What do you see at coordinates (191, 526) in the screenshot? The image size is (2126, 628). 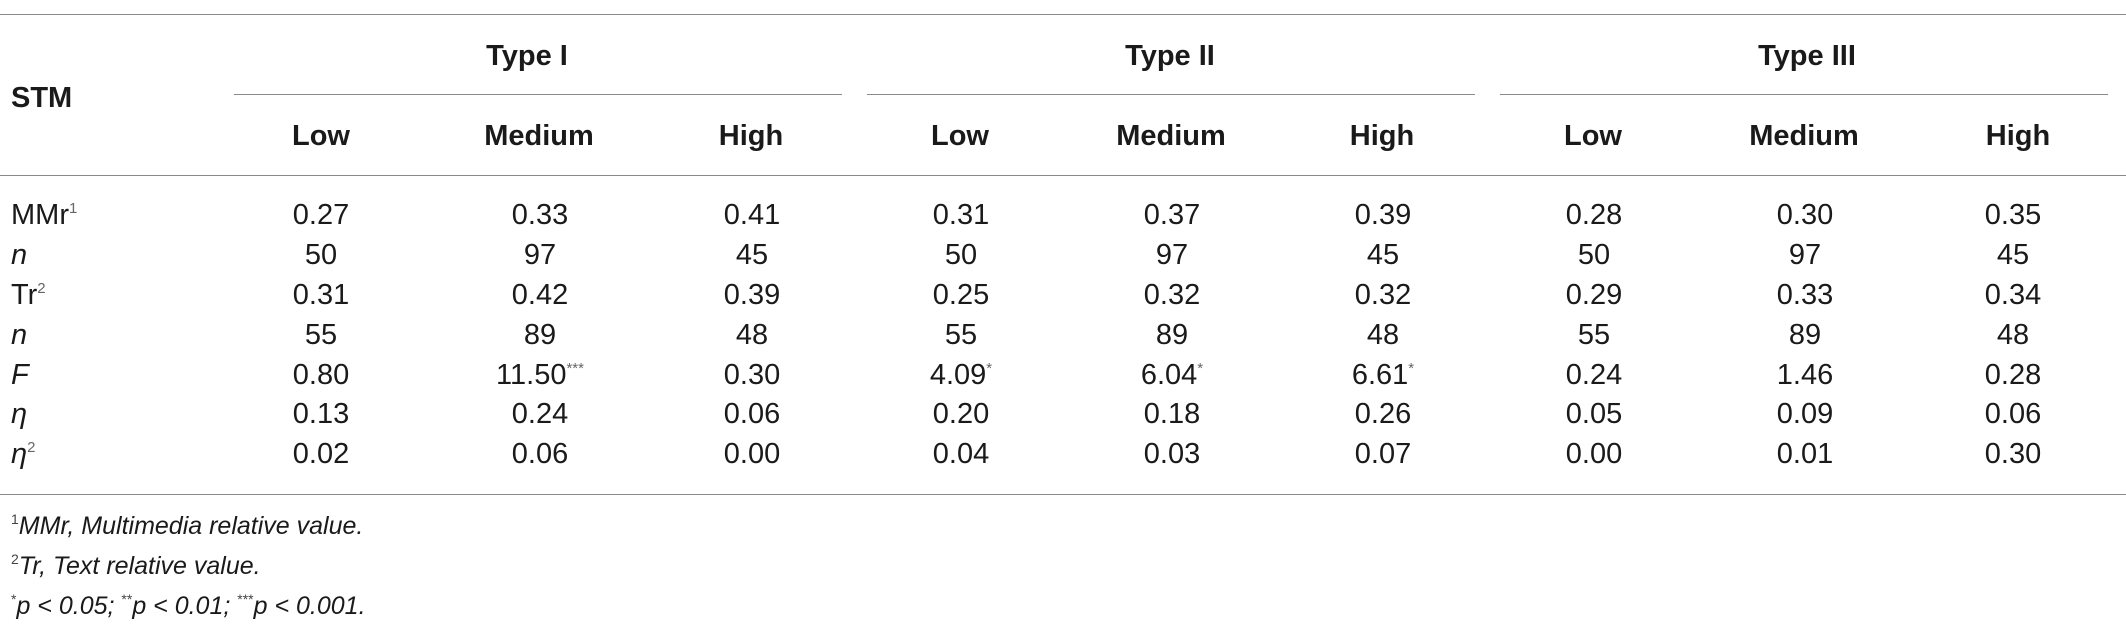 I see `footnote-text: MMr, Multimedia relative value.` at bounding box center [191, 526].